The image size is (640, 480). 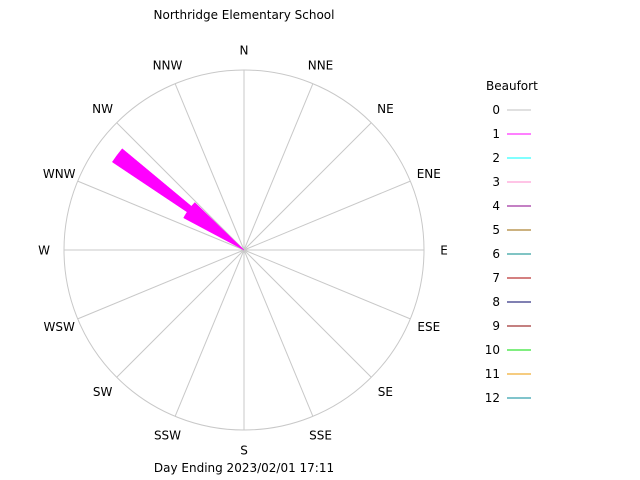 I want to click on legend-label-12: 12, so click(x=492, y=398).